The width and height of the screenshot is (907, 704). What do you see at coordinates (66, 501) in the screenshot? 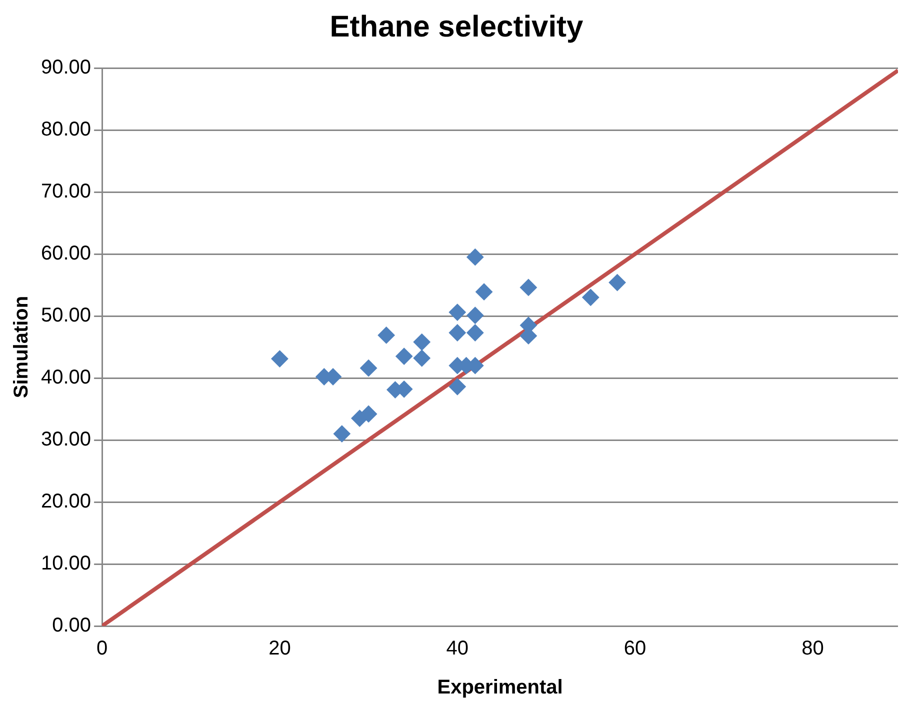
I see `y-tick-label: 20.00` at bounding box center [66, 501].